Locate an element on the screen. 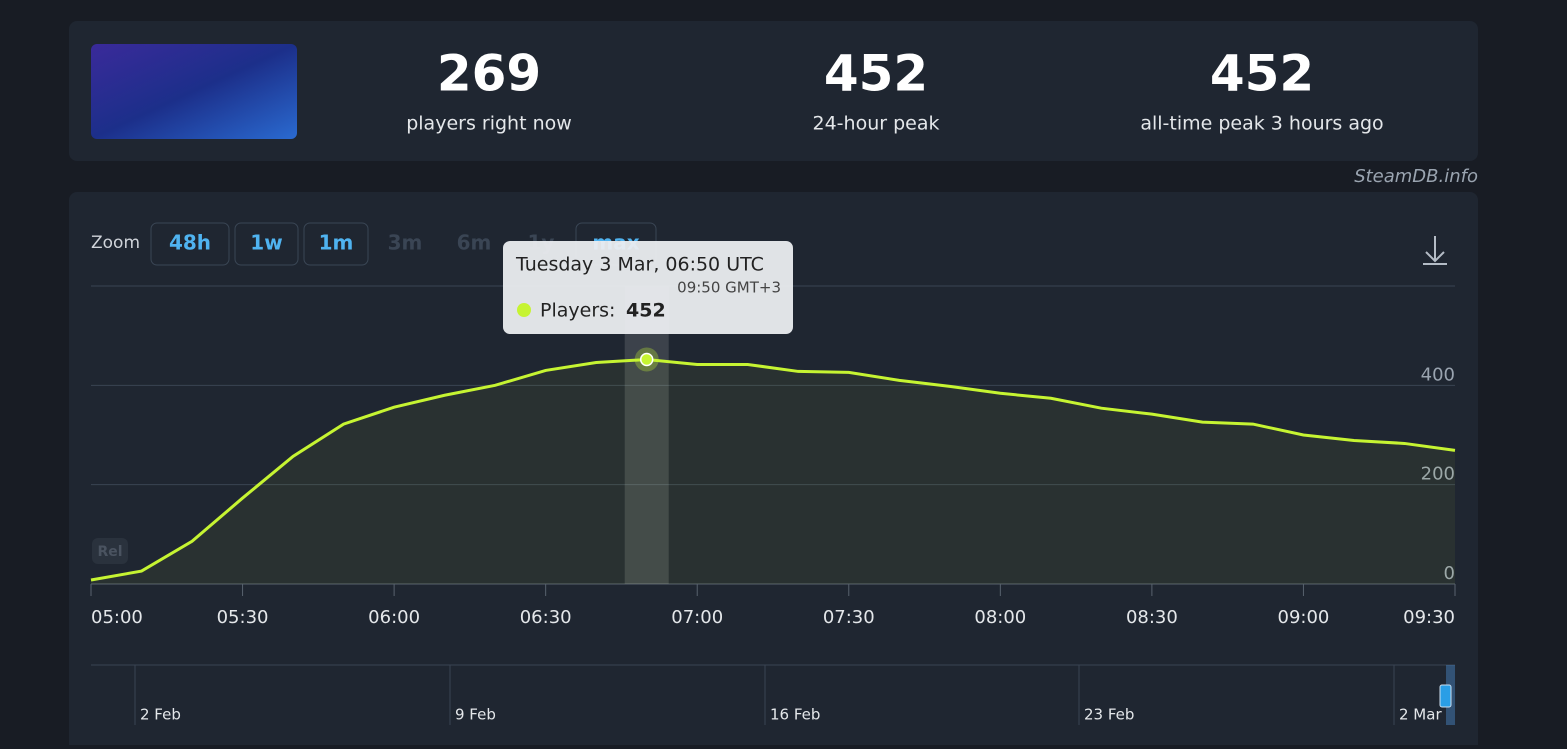 Image resolution: width=1567 pixels, height=749 pixels. y-tick-label: 400 is located at coordinates (1438, 374).